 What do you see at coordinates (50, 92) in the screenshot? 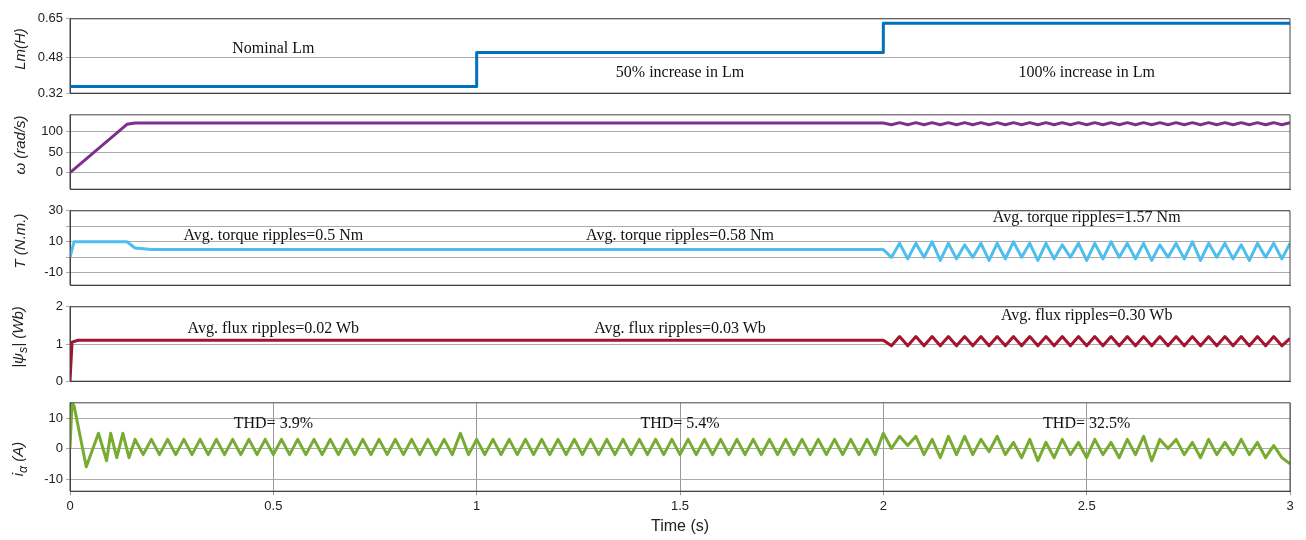
I see `y-tick-label: 0.32` at bounding box center [50, 92].